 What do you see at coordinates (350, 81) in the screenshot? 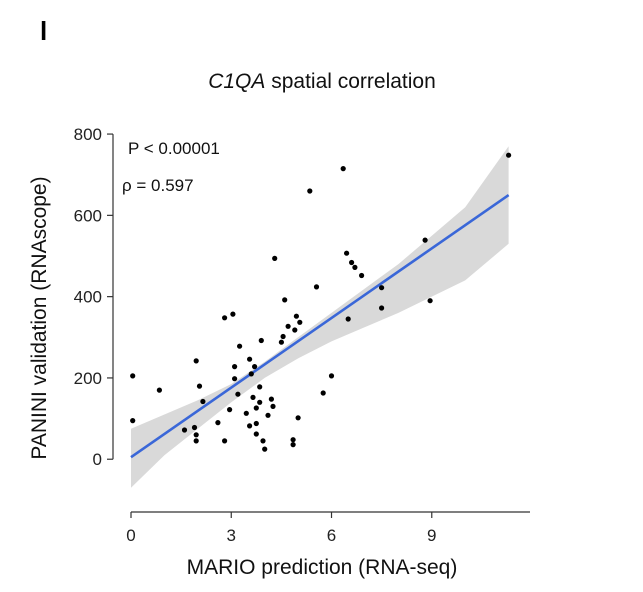
I see `chart-title-rest: spatial correlation` at bounding box center [350, 81].